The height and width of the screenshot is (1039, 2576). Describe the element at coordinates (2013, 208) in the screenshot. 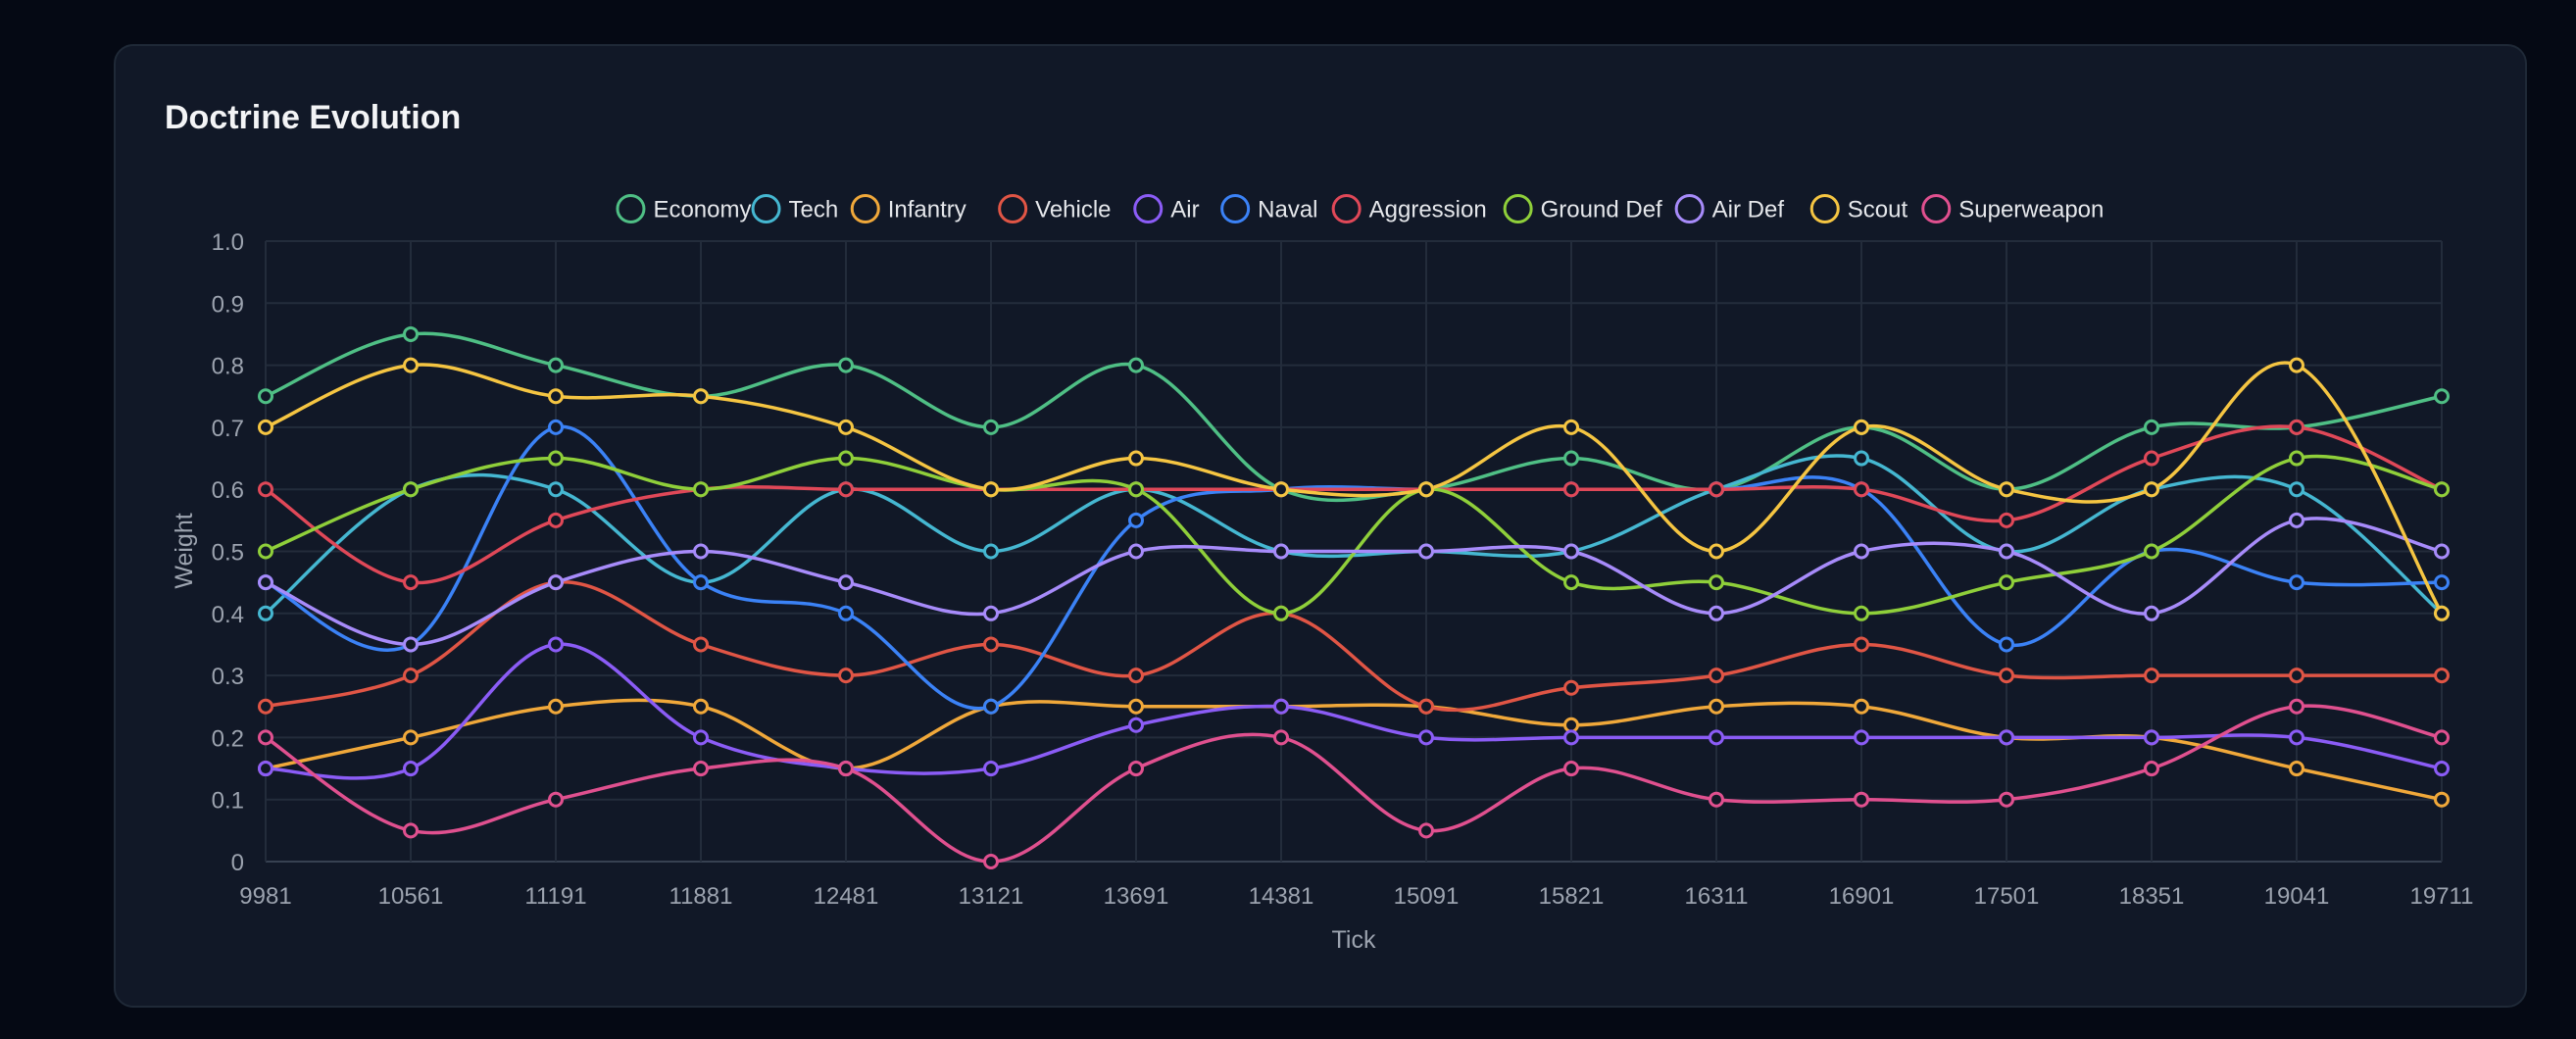

I see `legend-item-superweapon: Superweapon` at that location.